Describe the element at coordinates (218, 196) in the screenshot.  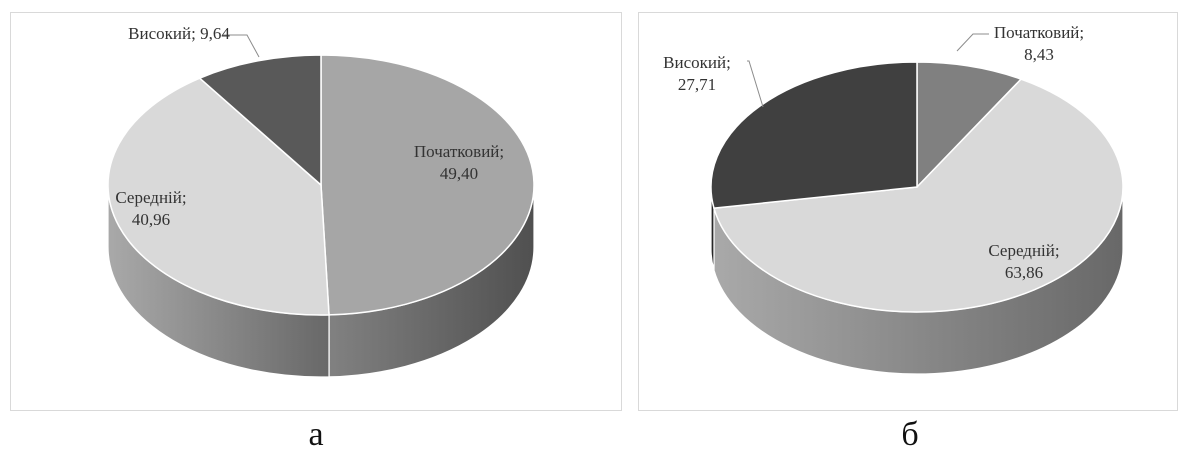
I see `pie-slice-середній` at that location.